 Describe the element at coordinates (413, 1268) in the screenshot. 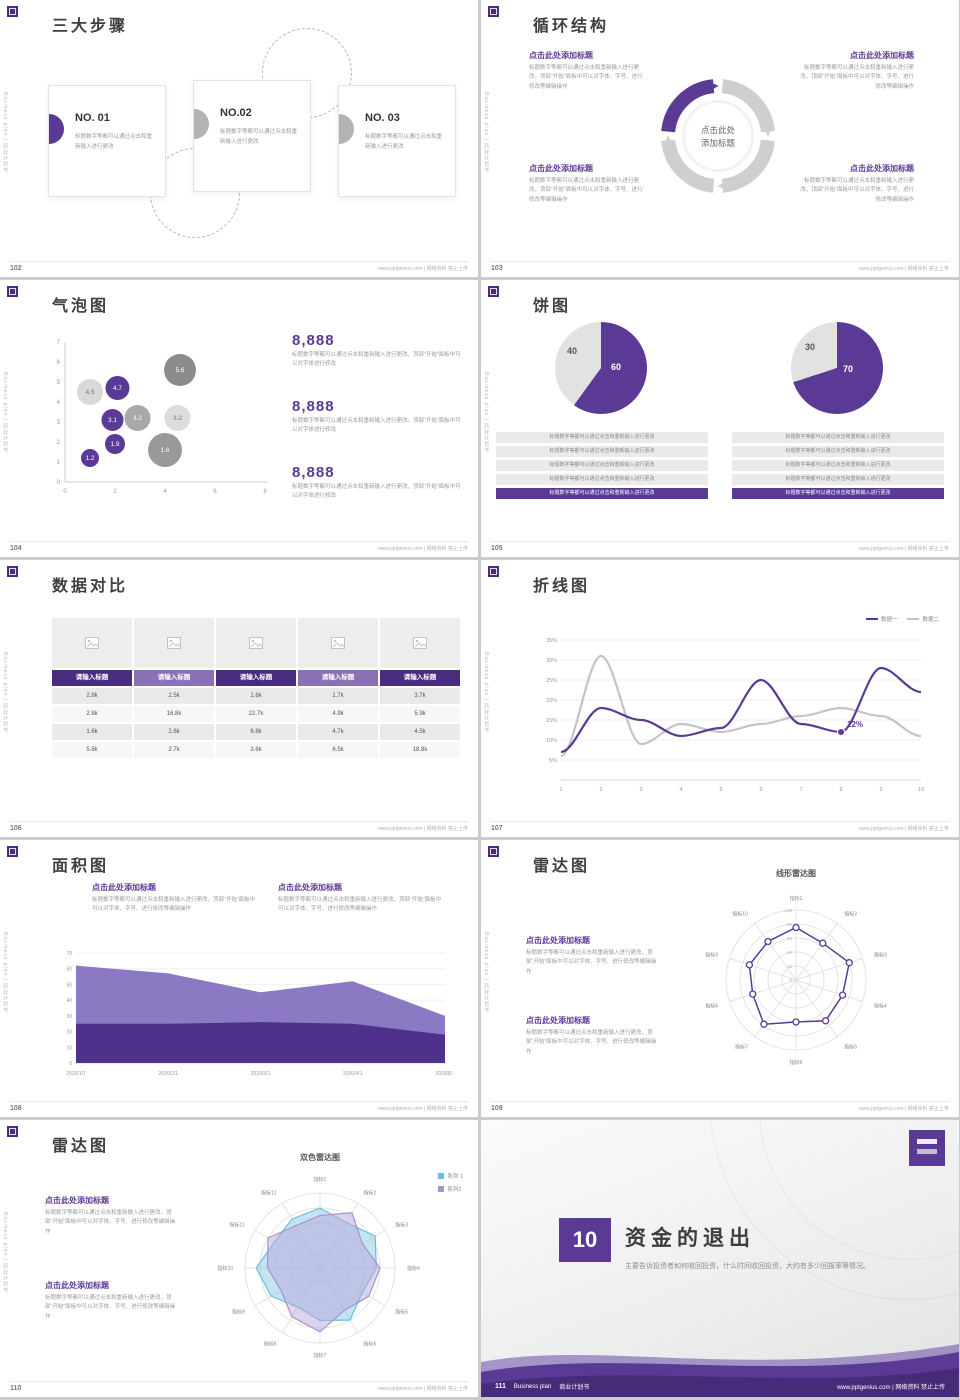

I see `radar-axis-label: 指标4` at that location.